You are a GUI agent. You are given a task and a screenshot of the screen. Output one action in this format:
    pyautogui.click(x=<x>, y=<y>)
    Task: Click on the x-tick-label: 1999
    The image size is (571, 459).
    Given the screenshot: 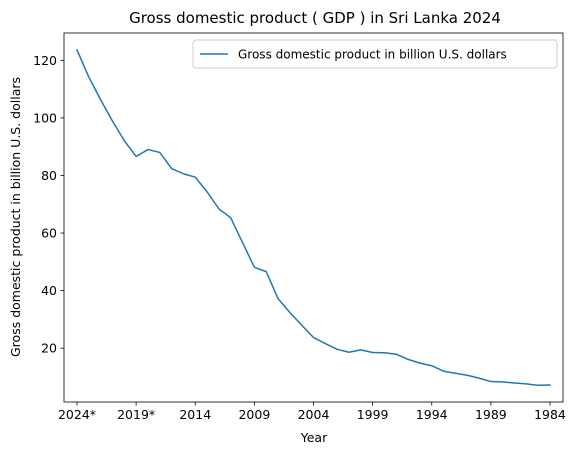 What is the action you would take?
    pyautogui.click(x=373, y=414)
    